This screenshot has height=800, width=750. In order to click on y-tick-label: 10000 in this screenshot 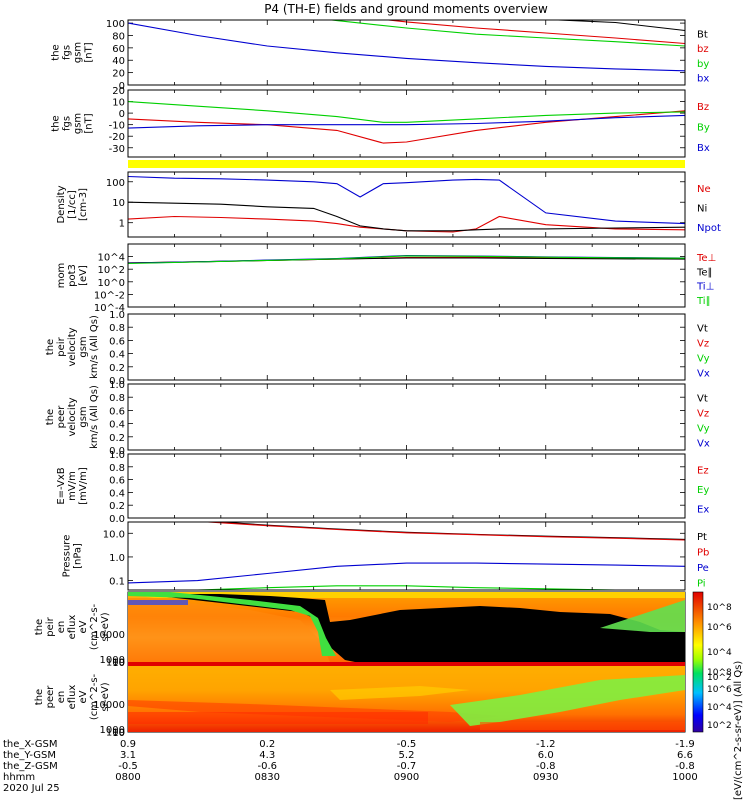, I will do `click(109, 705)`.